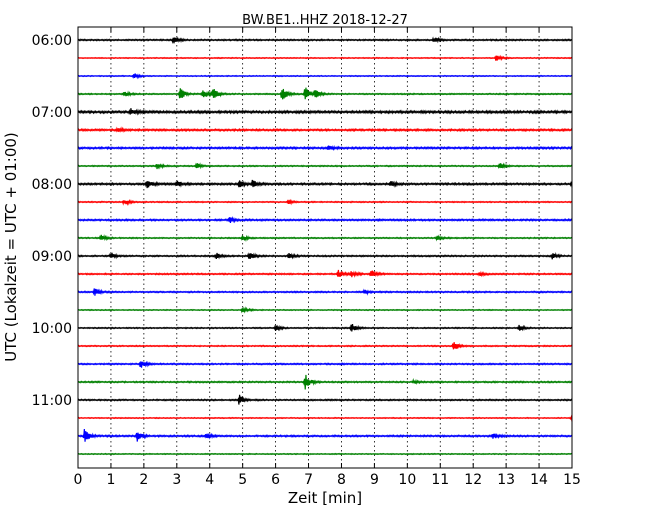 The image size is (650, 520). Describe the element at coordinates (506, 480) in the screenshot. I see `x-tick-label-13: 13` at that location.